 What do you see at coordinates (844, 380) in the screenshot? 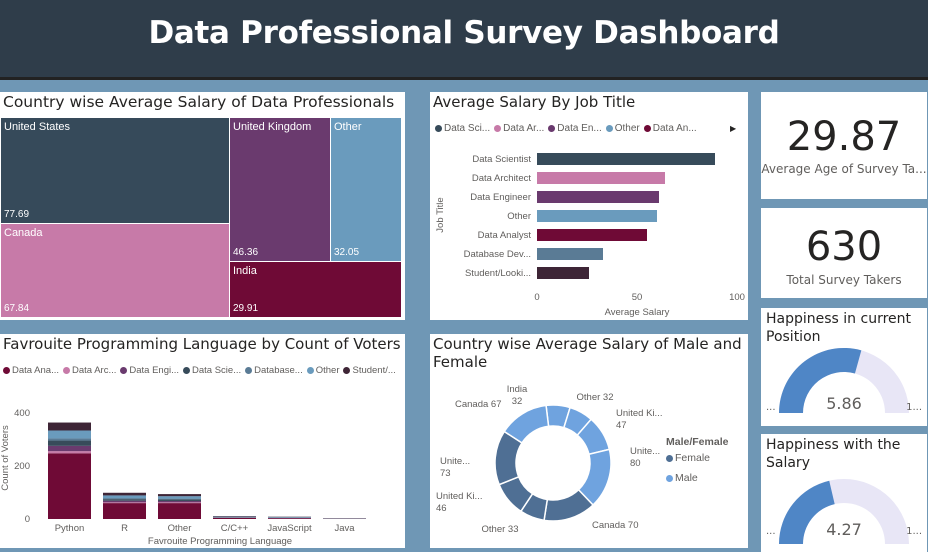
I see `gauge-happiness-position` at bounding box center [844, 380].